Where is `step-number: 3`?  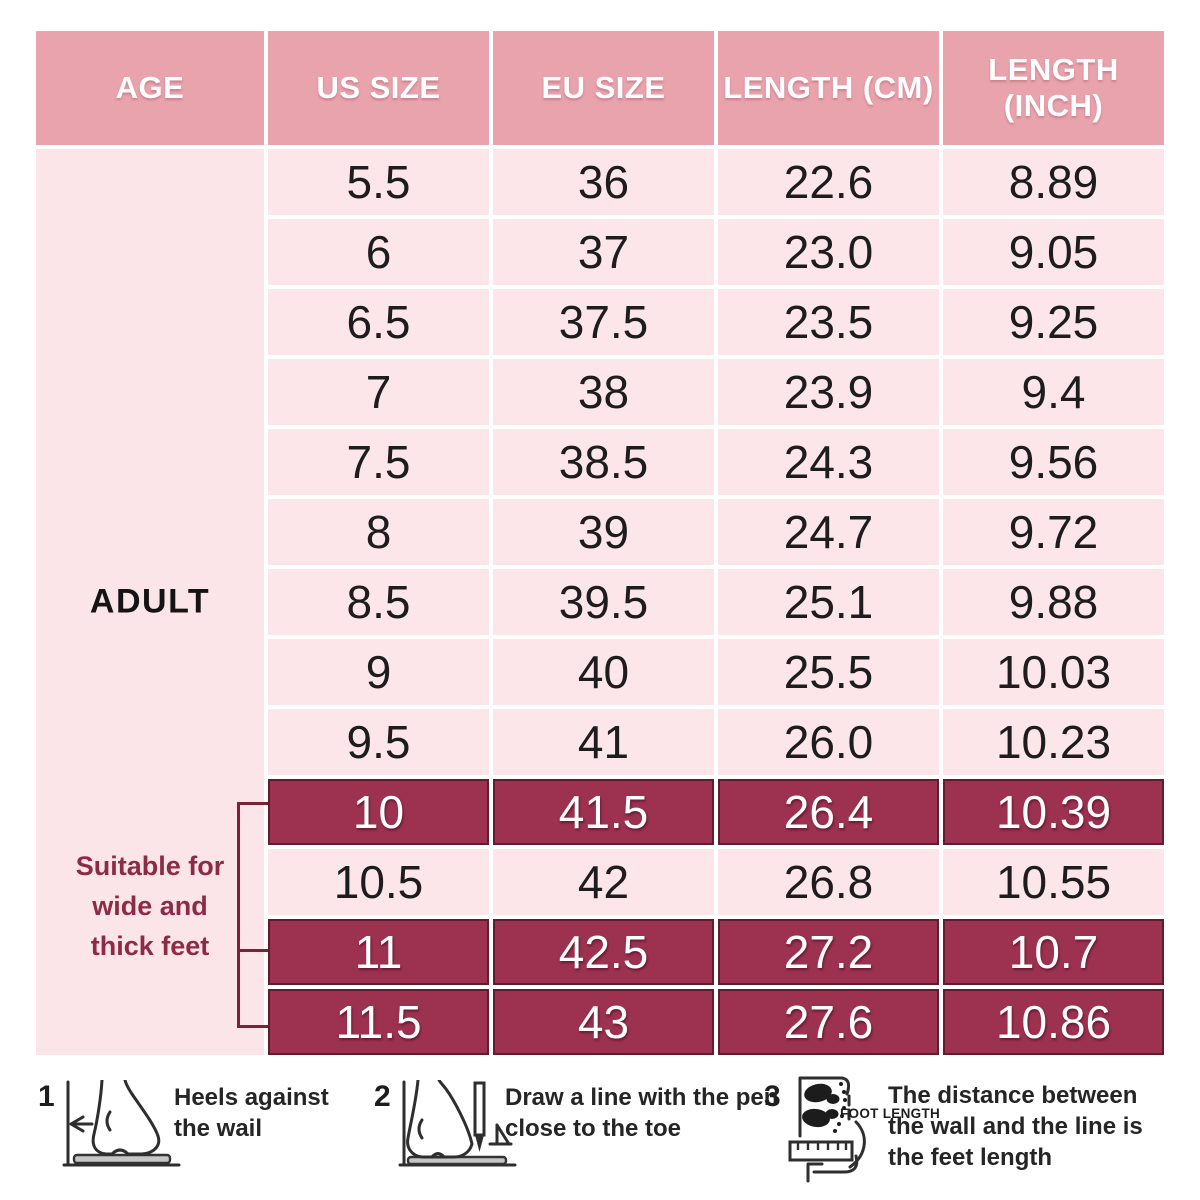 step-number: 3 is located at coordinates (772, 1096).